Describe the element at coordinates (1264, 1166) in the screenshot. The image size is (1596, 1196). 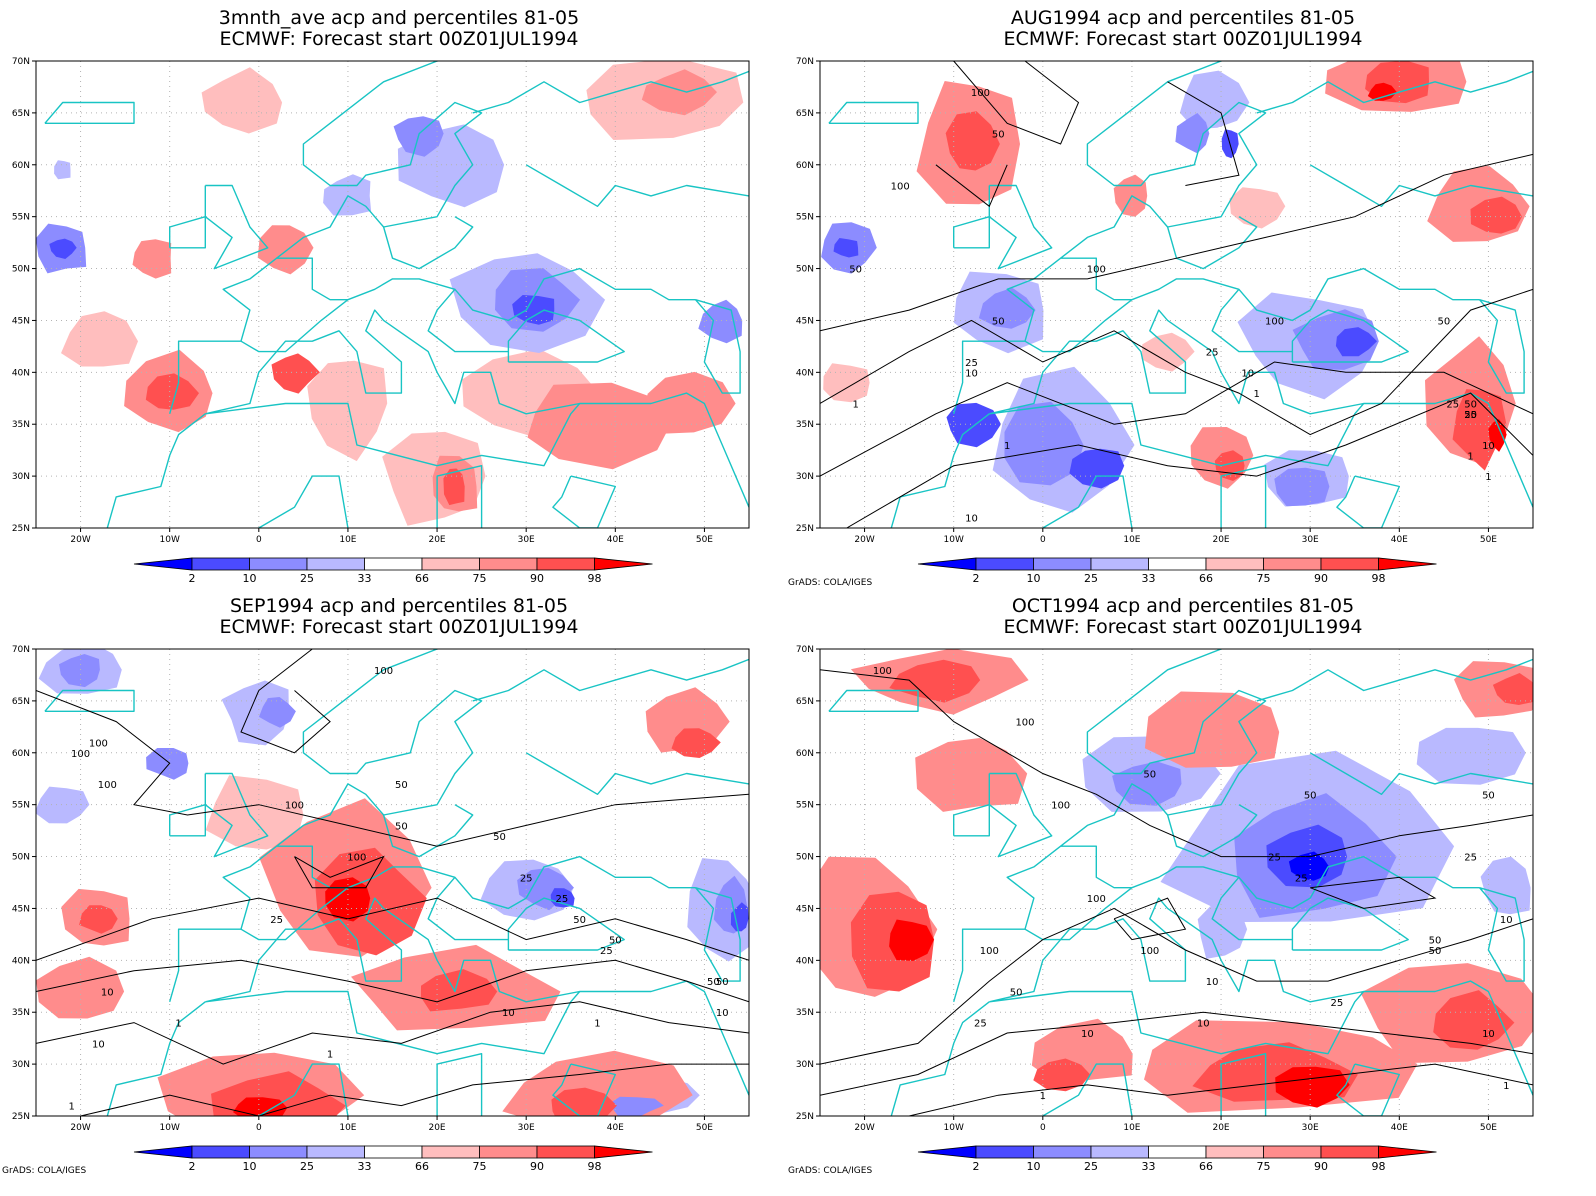
I see `colorbar-label: 75` at that location.